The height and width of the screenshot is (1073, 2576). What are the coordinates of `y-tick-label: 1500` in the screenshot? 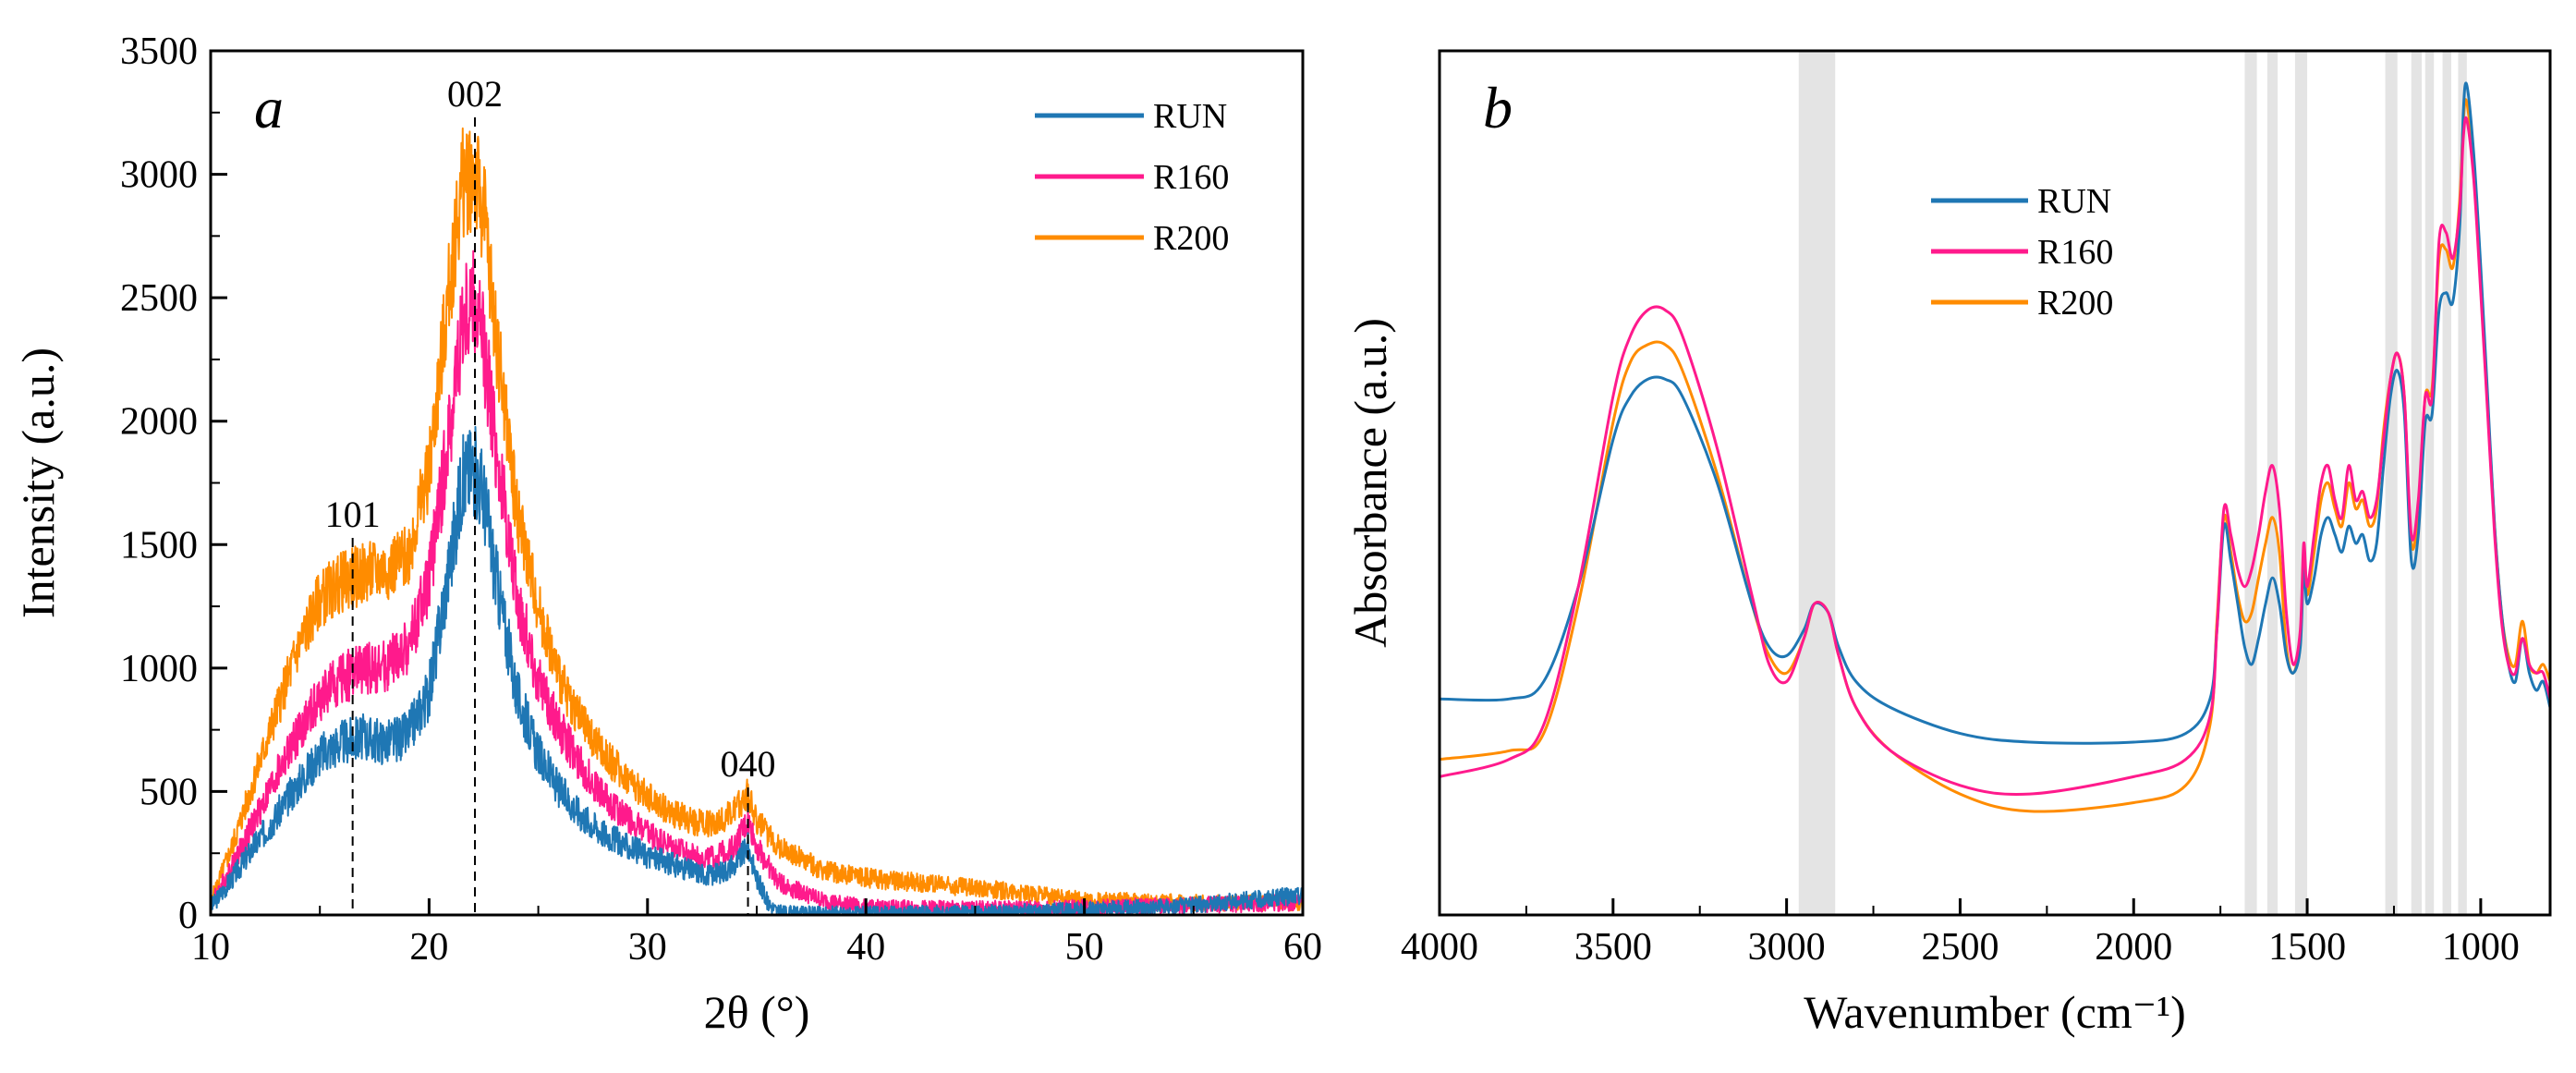 It's located at (159, 545).